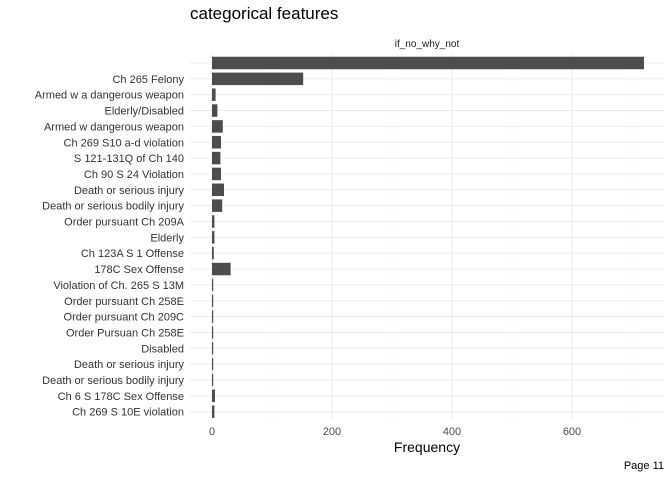  I want to click on category-label: Order pursuant Ch 258E, so click(124, 302).